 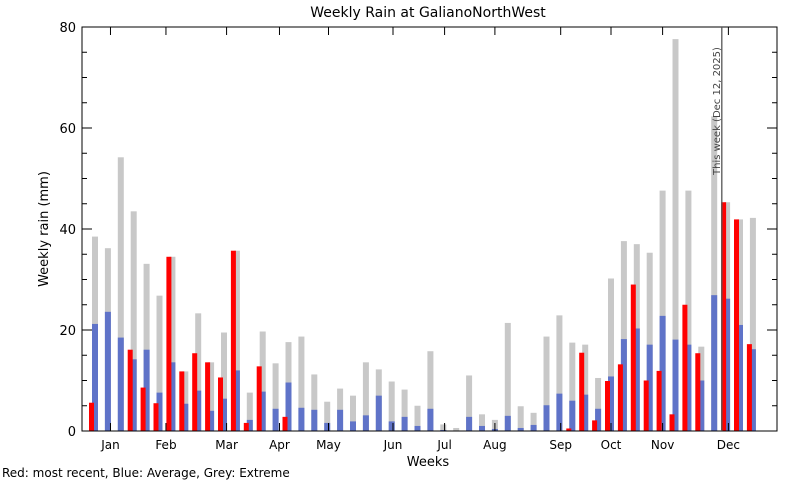 What do you see at coordinates (165, 445) in the screenshot?
I see `month-label: Feb` at bounding box center [165, 445].